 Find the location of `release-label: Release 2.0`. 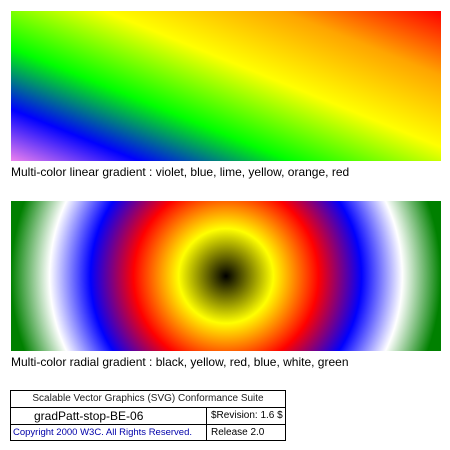

release-label: Release 2.0 is located at coordinates (246, 432).